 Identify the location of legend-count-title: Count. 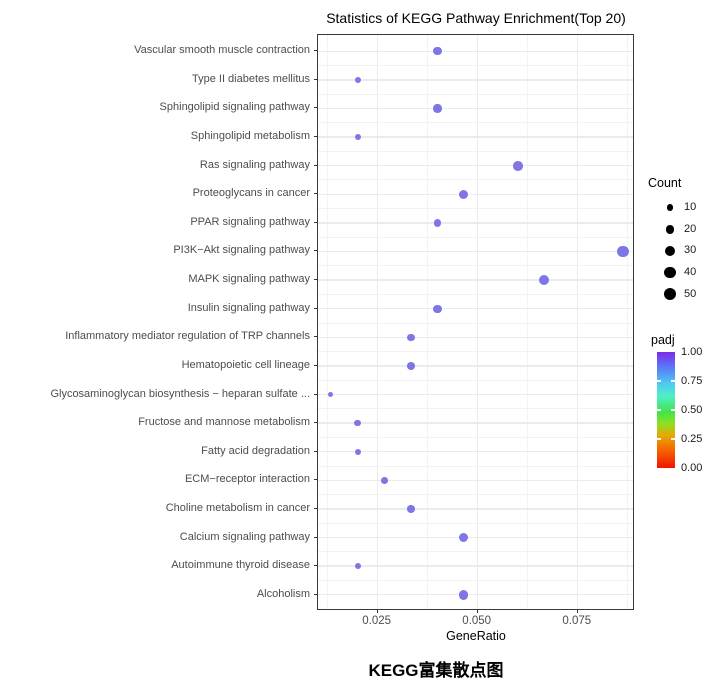
(665, 183).